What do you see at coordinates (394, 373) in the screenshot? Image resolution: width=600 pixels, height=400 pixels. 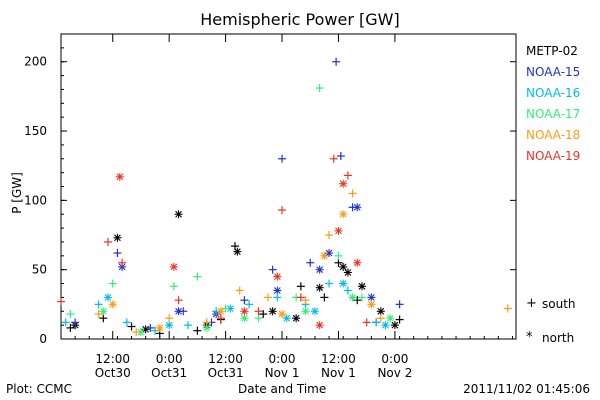 I see `x-tick-date-label: Nov 2` at bounding box center [394, 373].